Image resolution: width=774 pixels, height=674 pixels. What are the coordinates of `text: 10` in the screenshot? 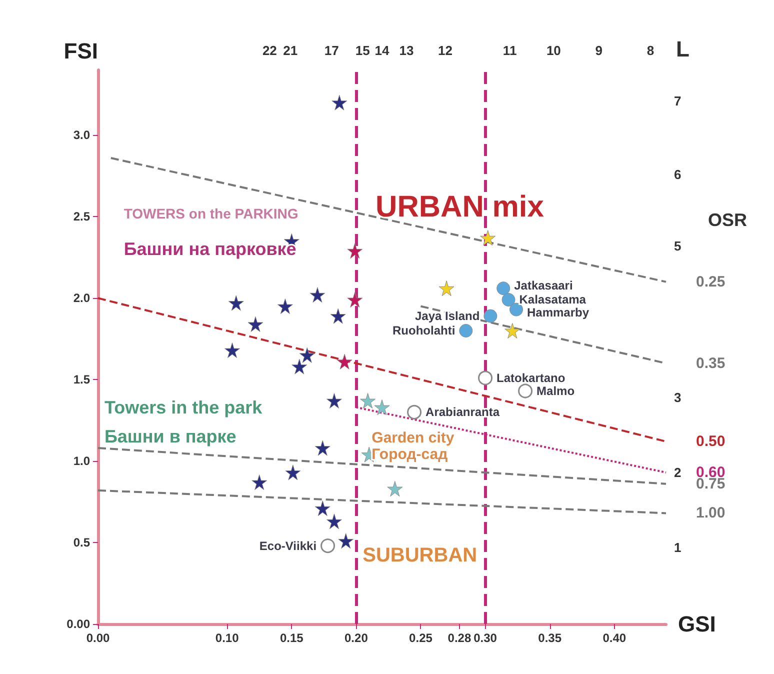 It's located at (553, 50).